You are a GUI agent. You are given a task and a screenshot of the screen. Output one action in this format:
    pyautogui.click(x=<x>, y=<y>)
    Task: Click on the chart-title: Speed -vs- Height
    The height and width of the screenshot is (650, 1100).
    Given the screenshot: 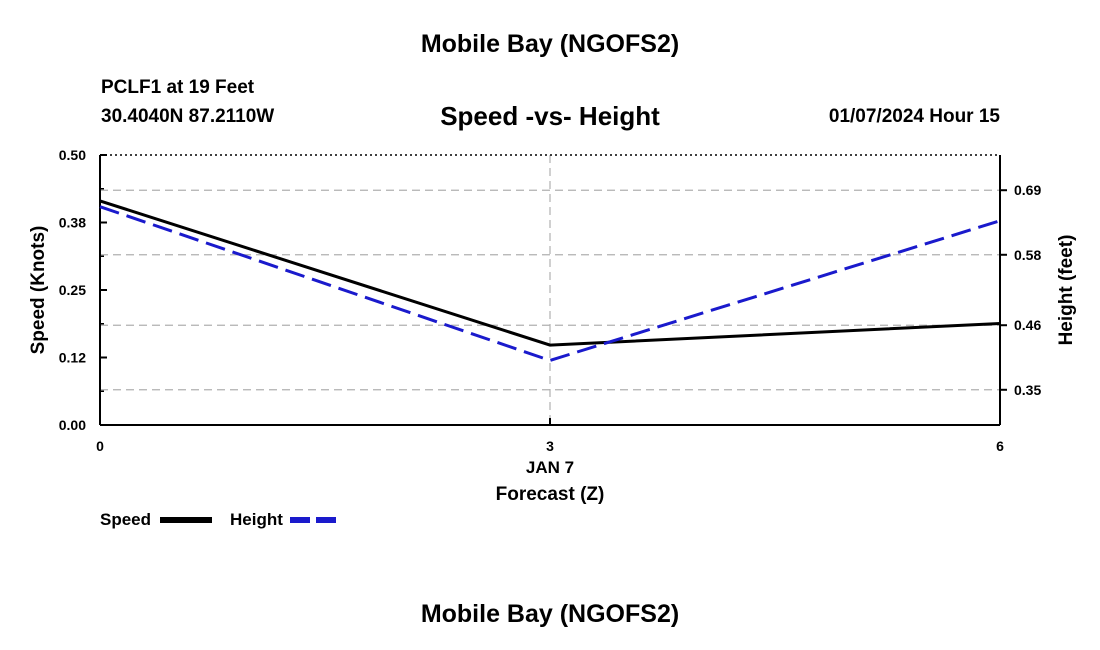 What is the action you would take?
    pyautogui.click(x=550, y=116)
    